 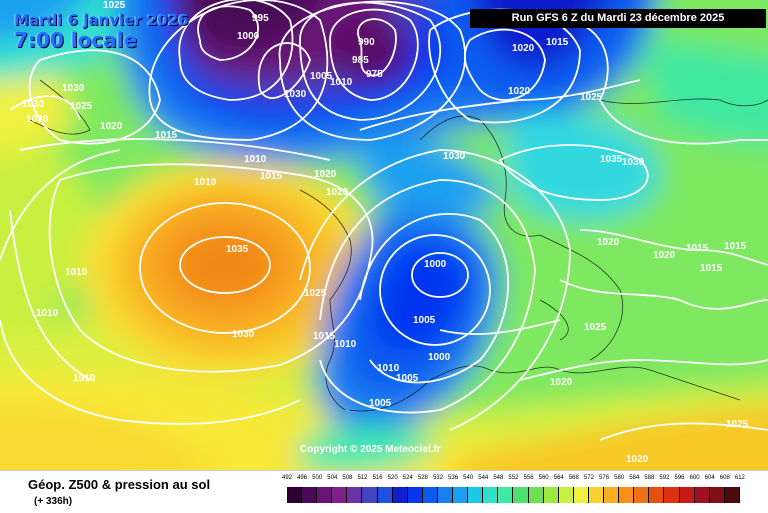 I want to click on scale-tick-label: 584, so click(x=634, y=478).